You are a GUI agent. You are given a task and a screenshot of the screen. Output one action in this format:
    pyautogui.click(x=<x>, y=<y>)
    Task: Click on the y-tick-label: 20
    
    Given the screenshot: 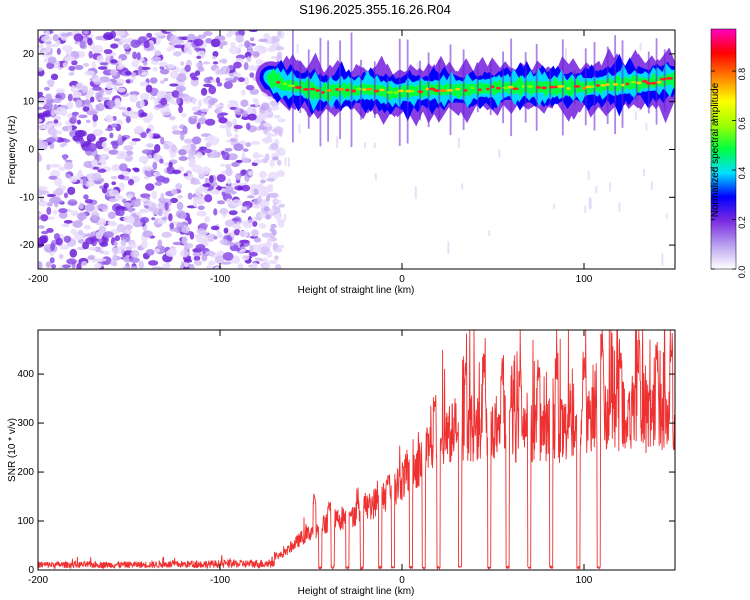 What is the action you would take?
    pyautogui.click(x=29, y=54)
    